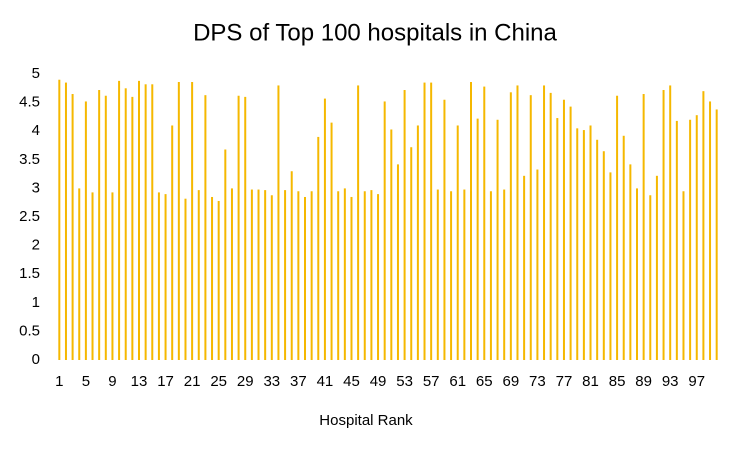 The width and height of the screenshot is (750, 449). Describe the element at coordinates (564, 381) in the screenshot. I see `x-tick-label: 77` at that location.